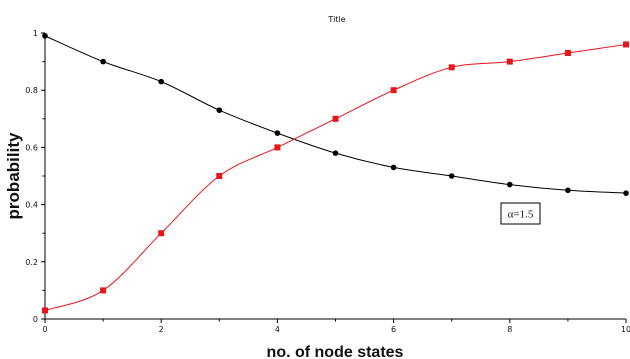  Describe the element at coordinates (44, 329) in the screenshot. I see `x-tick-label: 0` at that location.